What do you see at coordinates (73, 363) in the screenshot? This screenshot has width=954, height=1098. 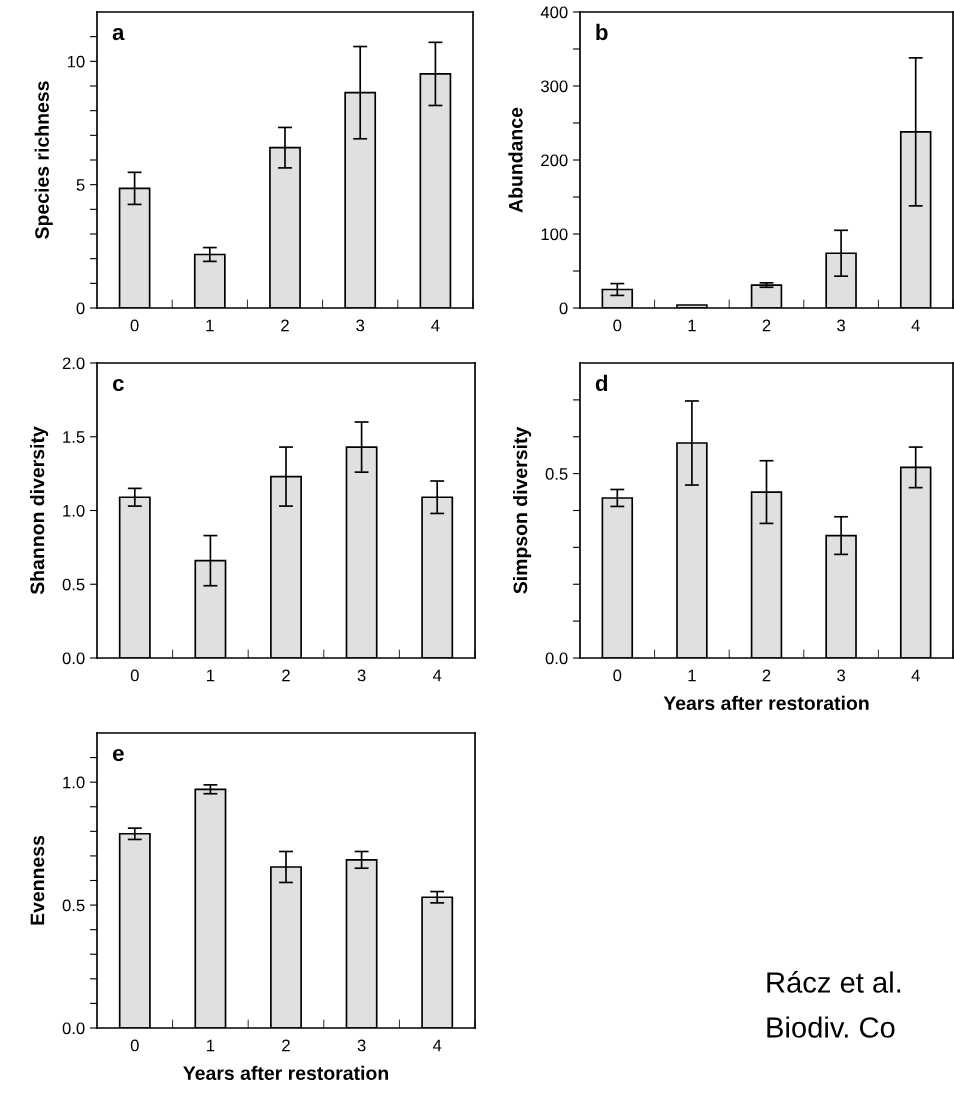 I see `y-tick-label: 2.0` at bounding box center [73, 363].